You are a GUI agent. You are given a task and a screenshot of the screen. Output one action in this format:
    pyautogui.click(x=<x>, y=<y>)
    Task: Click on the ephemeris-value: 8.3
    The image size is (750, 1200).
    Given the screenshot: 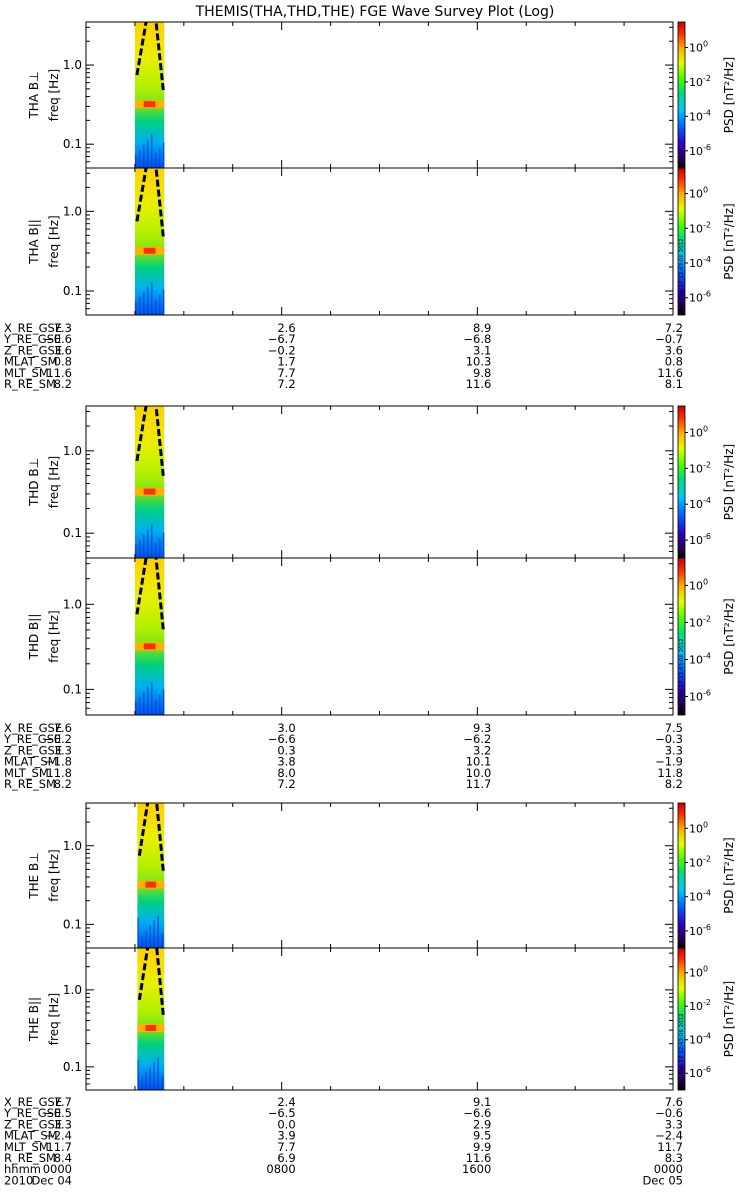 What is the action you would take?
    pyautogui.click(x=674, y=1158)
    